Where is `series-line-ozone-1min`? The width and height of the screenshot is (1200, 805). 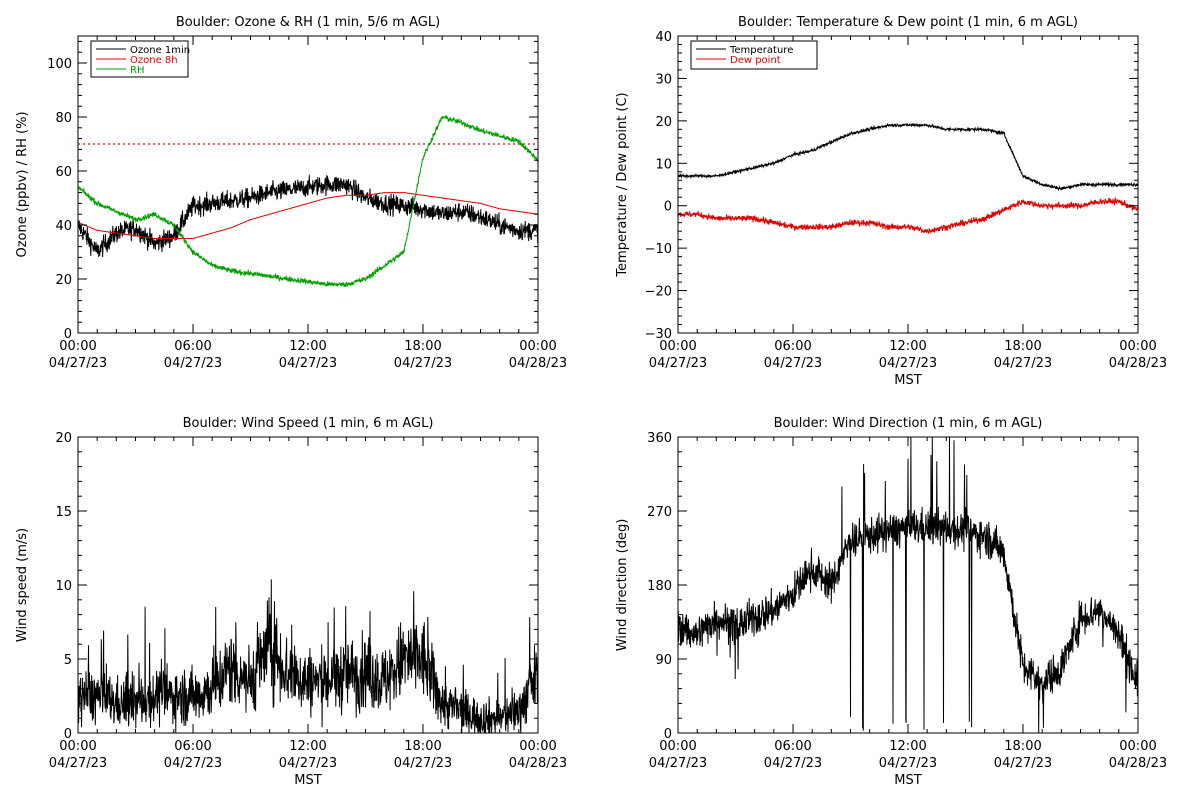
series-line-ozone-1min is located at coordinates (308, 216).